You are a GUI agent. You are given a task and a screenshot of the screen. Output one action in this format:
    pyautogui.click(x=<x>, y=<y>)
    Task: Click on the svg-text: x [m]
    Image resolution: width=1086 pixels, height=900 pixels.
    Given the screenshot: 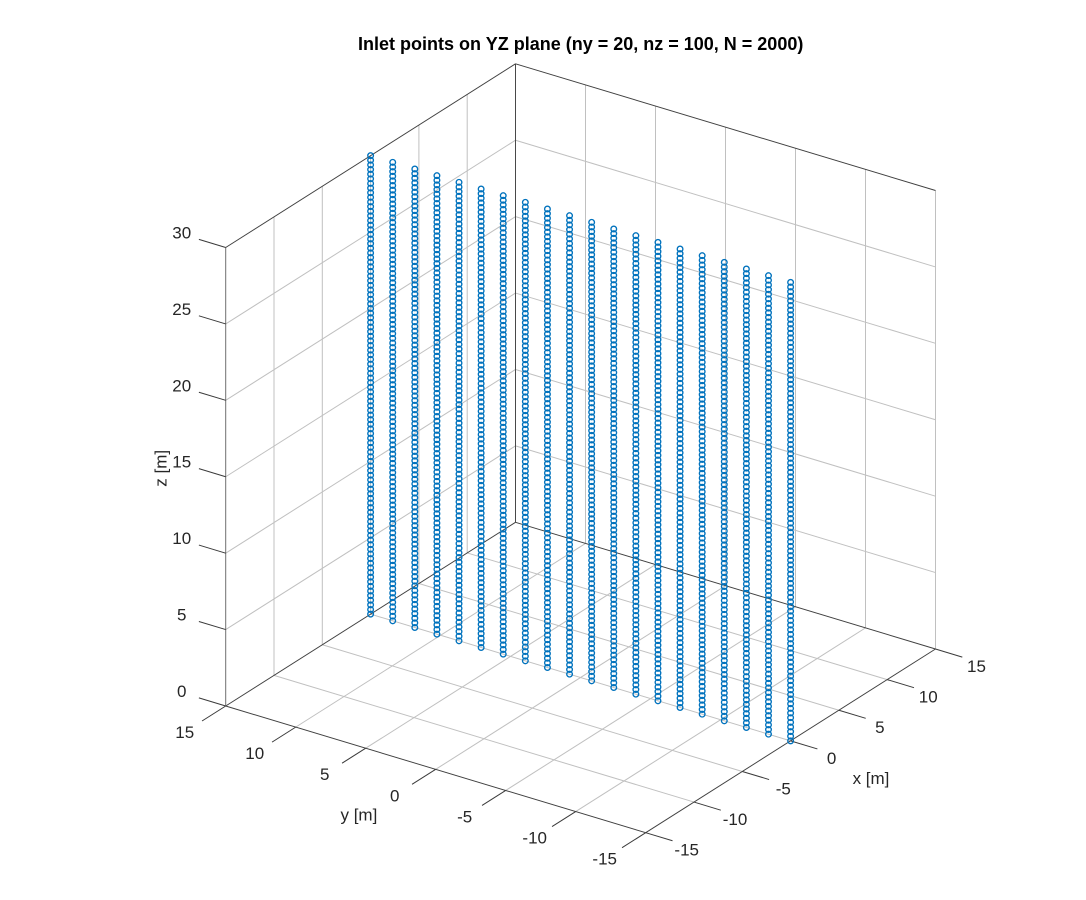 What is the action you would take?
    pyautogui.click(x=871, y=778)
    